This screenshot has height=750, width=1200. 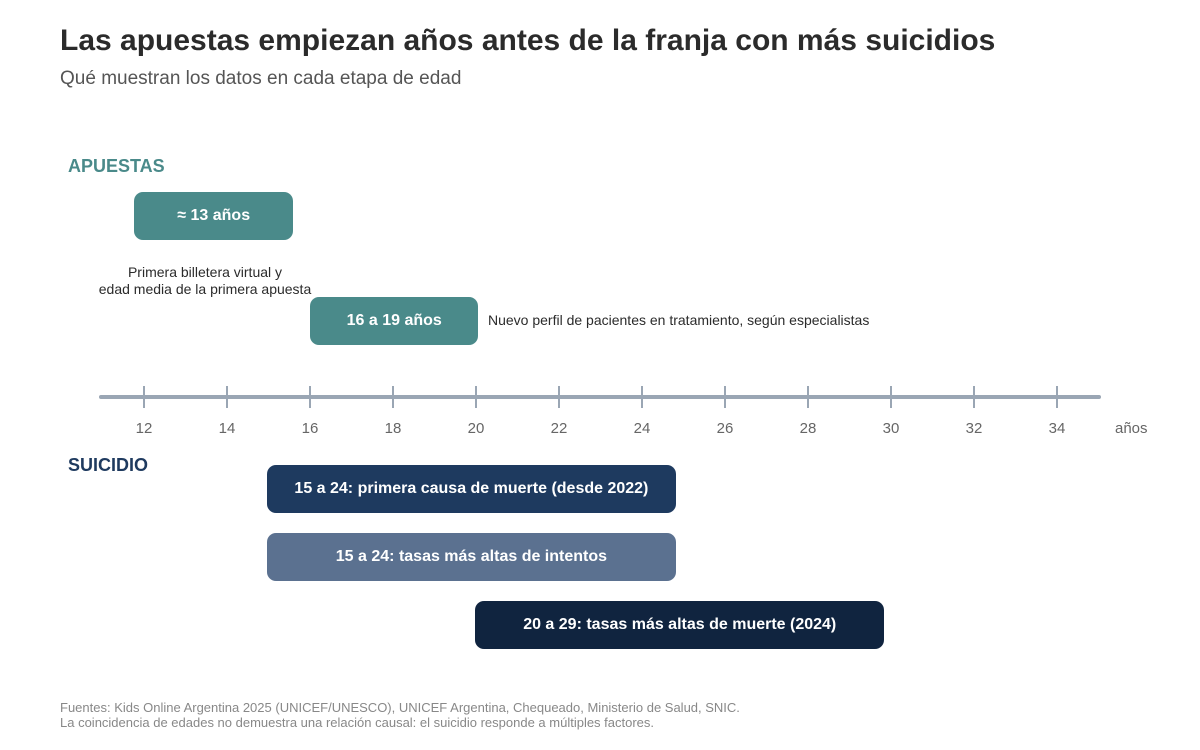 What do you see at coordinates (205, 272) in the screenshot?
I see `gambling-note-13-line1: Primera billetera virtual y` at bounding box center [205, 272].